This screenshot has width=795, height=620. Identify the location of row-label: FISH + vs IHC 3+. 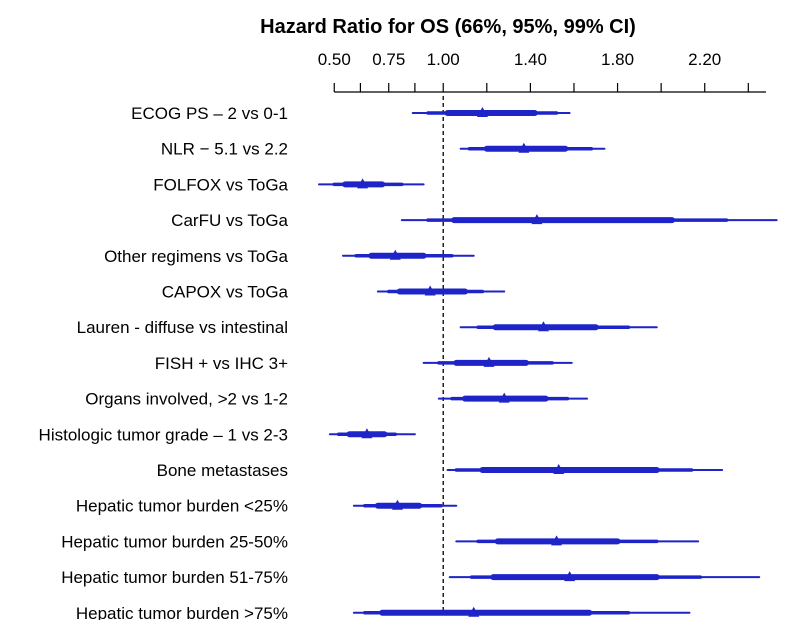
(221, 363).